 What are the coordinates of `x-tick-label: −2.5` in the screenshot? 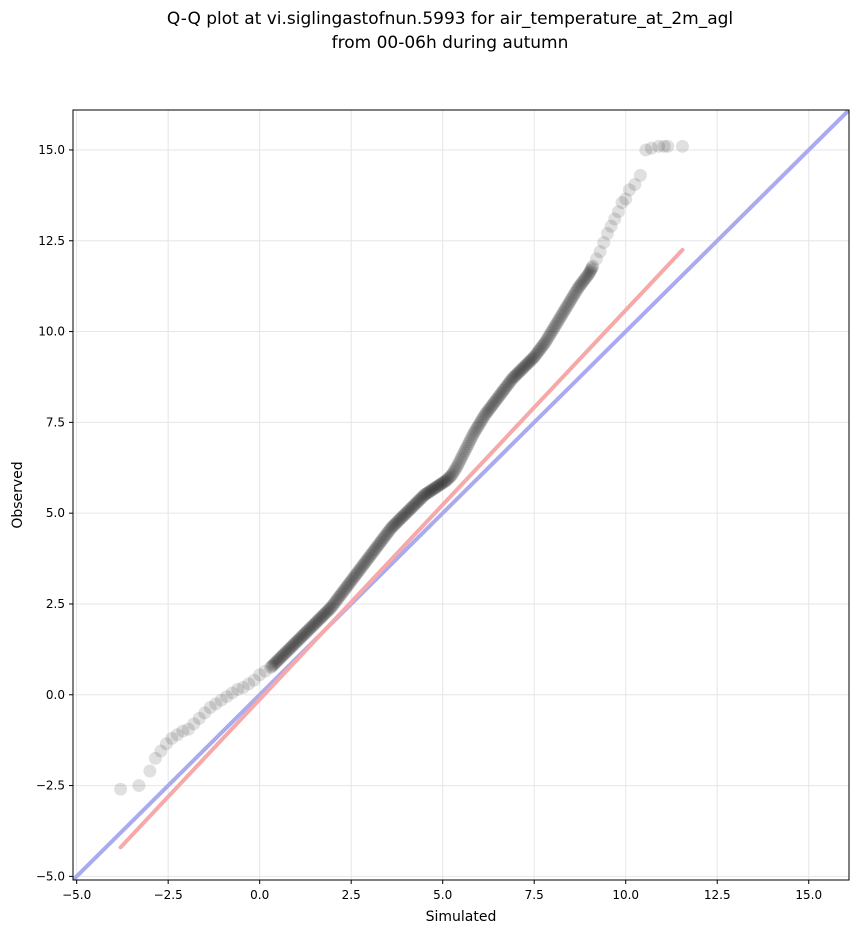 It's located at (168, 895).